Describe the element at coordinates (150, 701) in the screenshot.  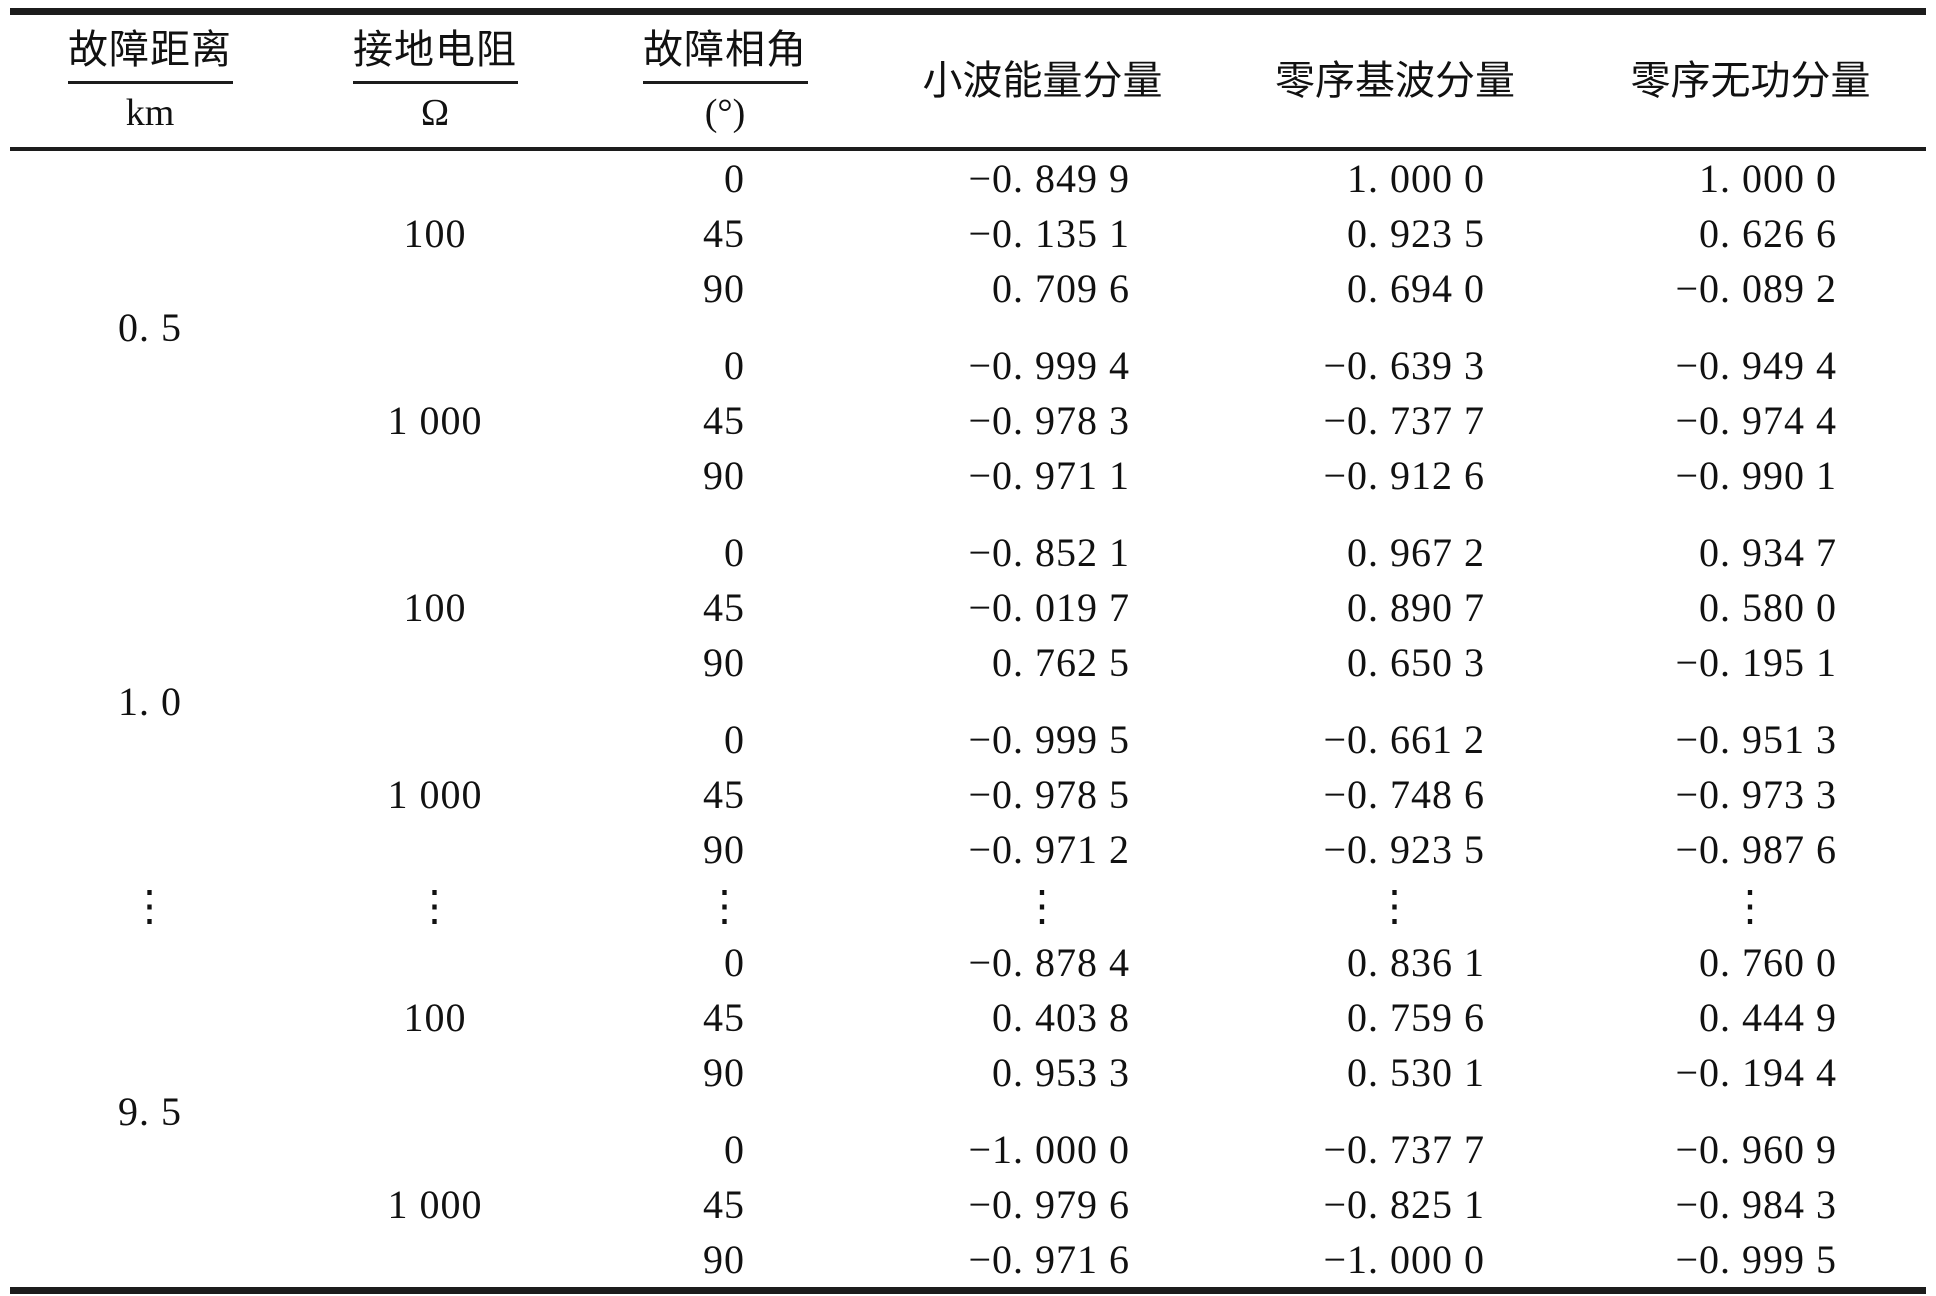
I see `fault-distance-cell: 1. 0` at that location.